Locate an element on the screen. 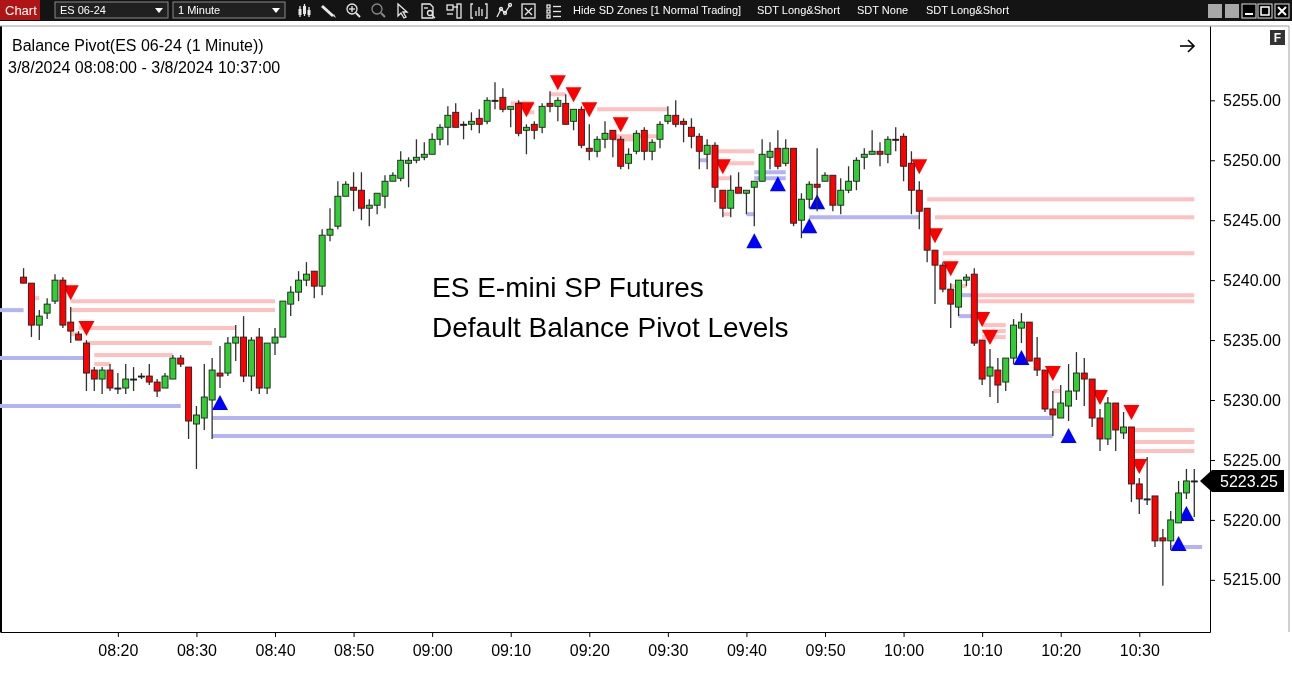  x-tick-label: 10:30 is located at coordinates (1139, 651).